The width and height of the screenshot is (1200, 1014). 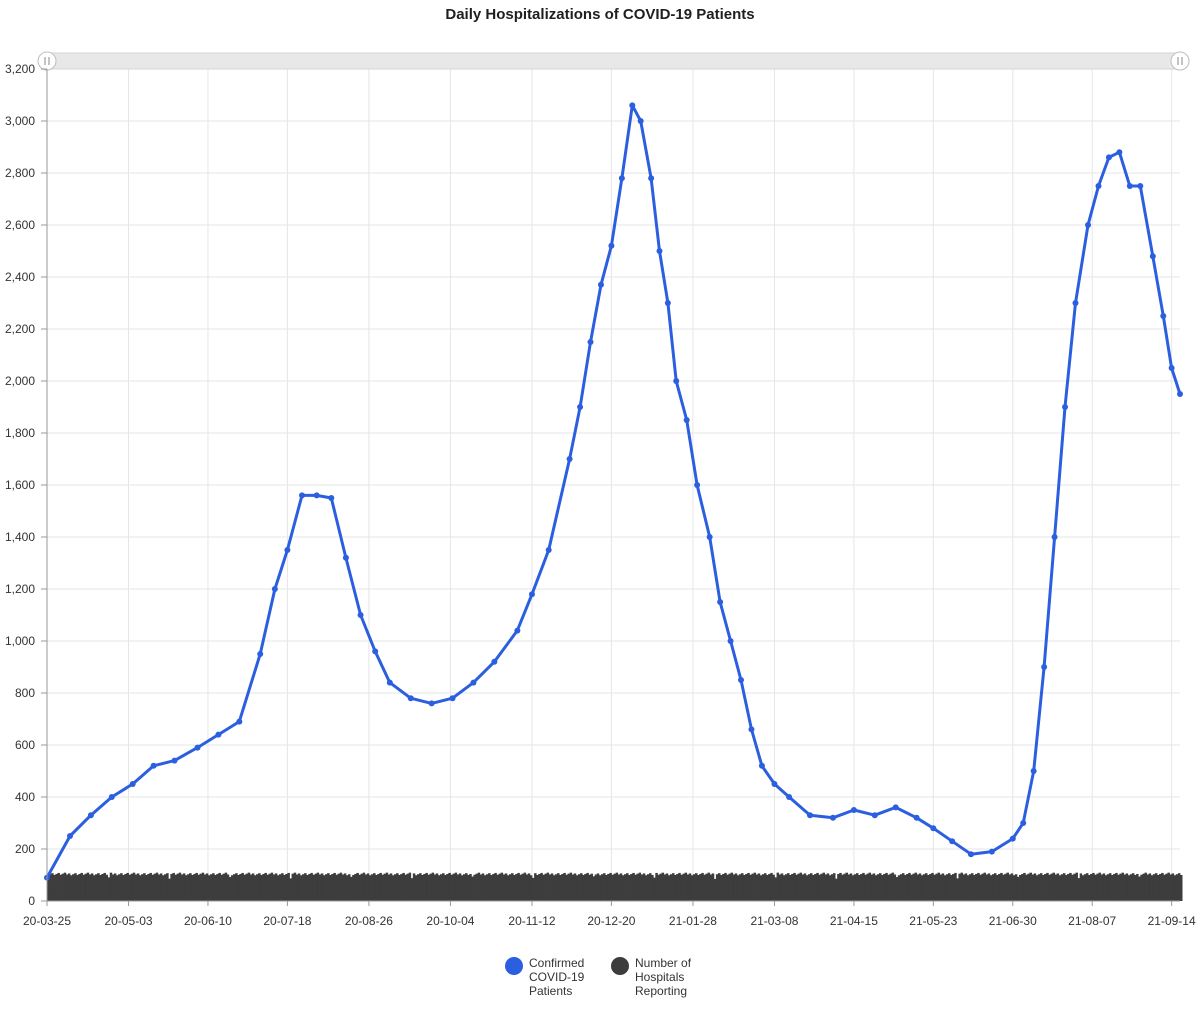 What do you see at coordinates (1013, 921) in the screenshot?
I see `x-tick-label: 21-06-30` at bounding box center [1013, 921].